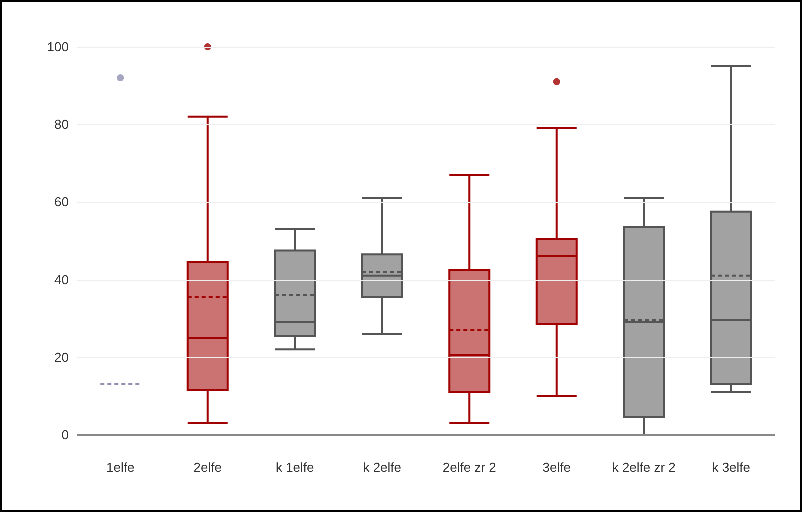 The height and width of the screenshot is (512, 802). I want to click on y-tick-label: 40, so click(61, 280).